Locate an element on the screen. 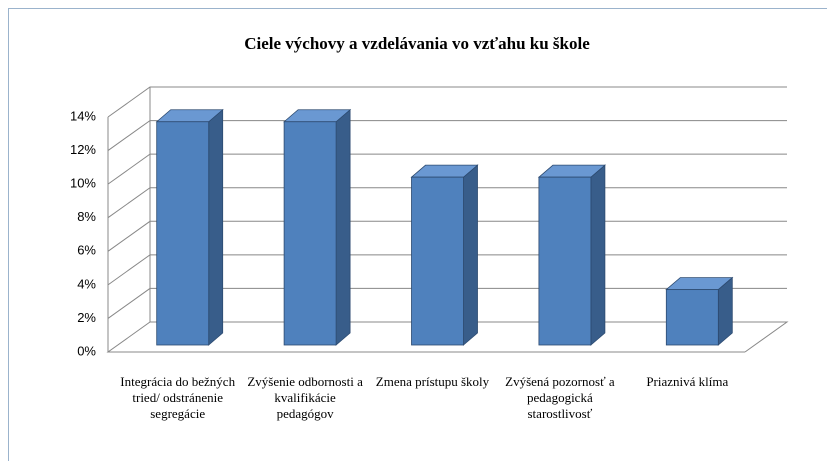  x-tick-label: Priaznivá klíma is located at coordinates (687, 381).